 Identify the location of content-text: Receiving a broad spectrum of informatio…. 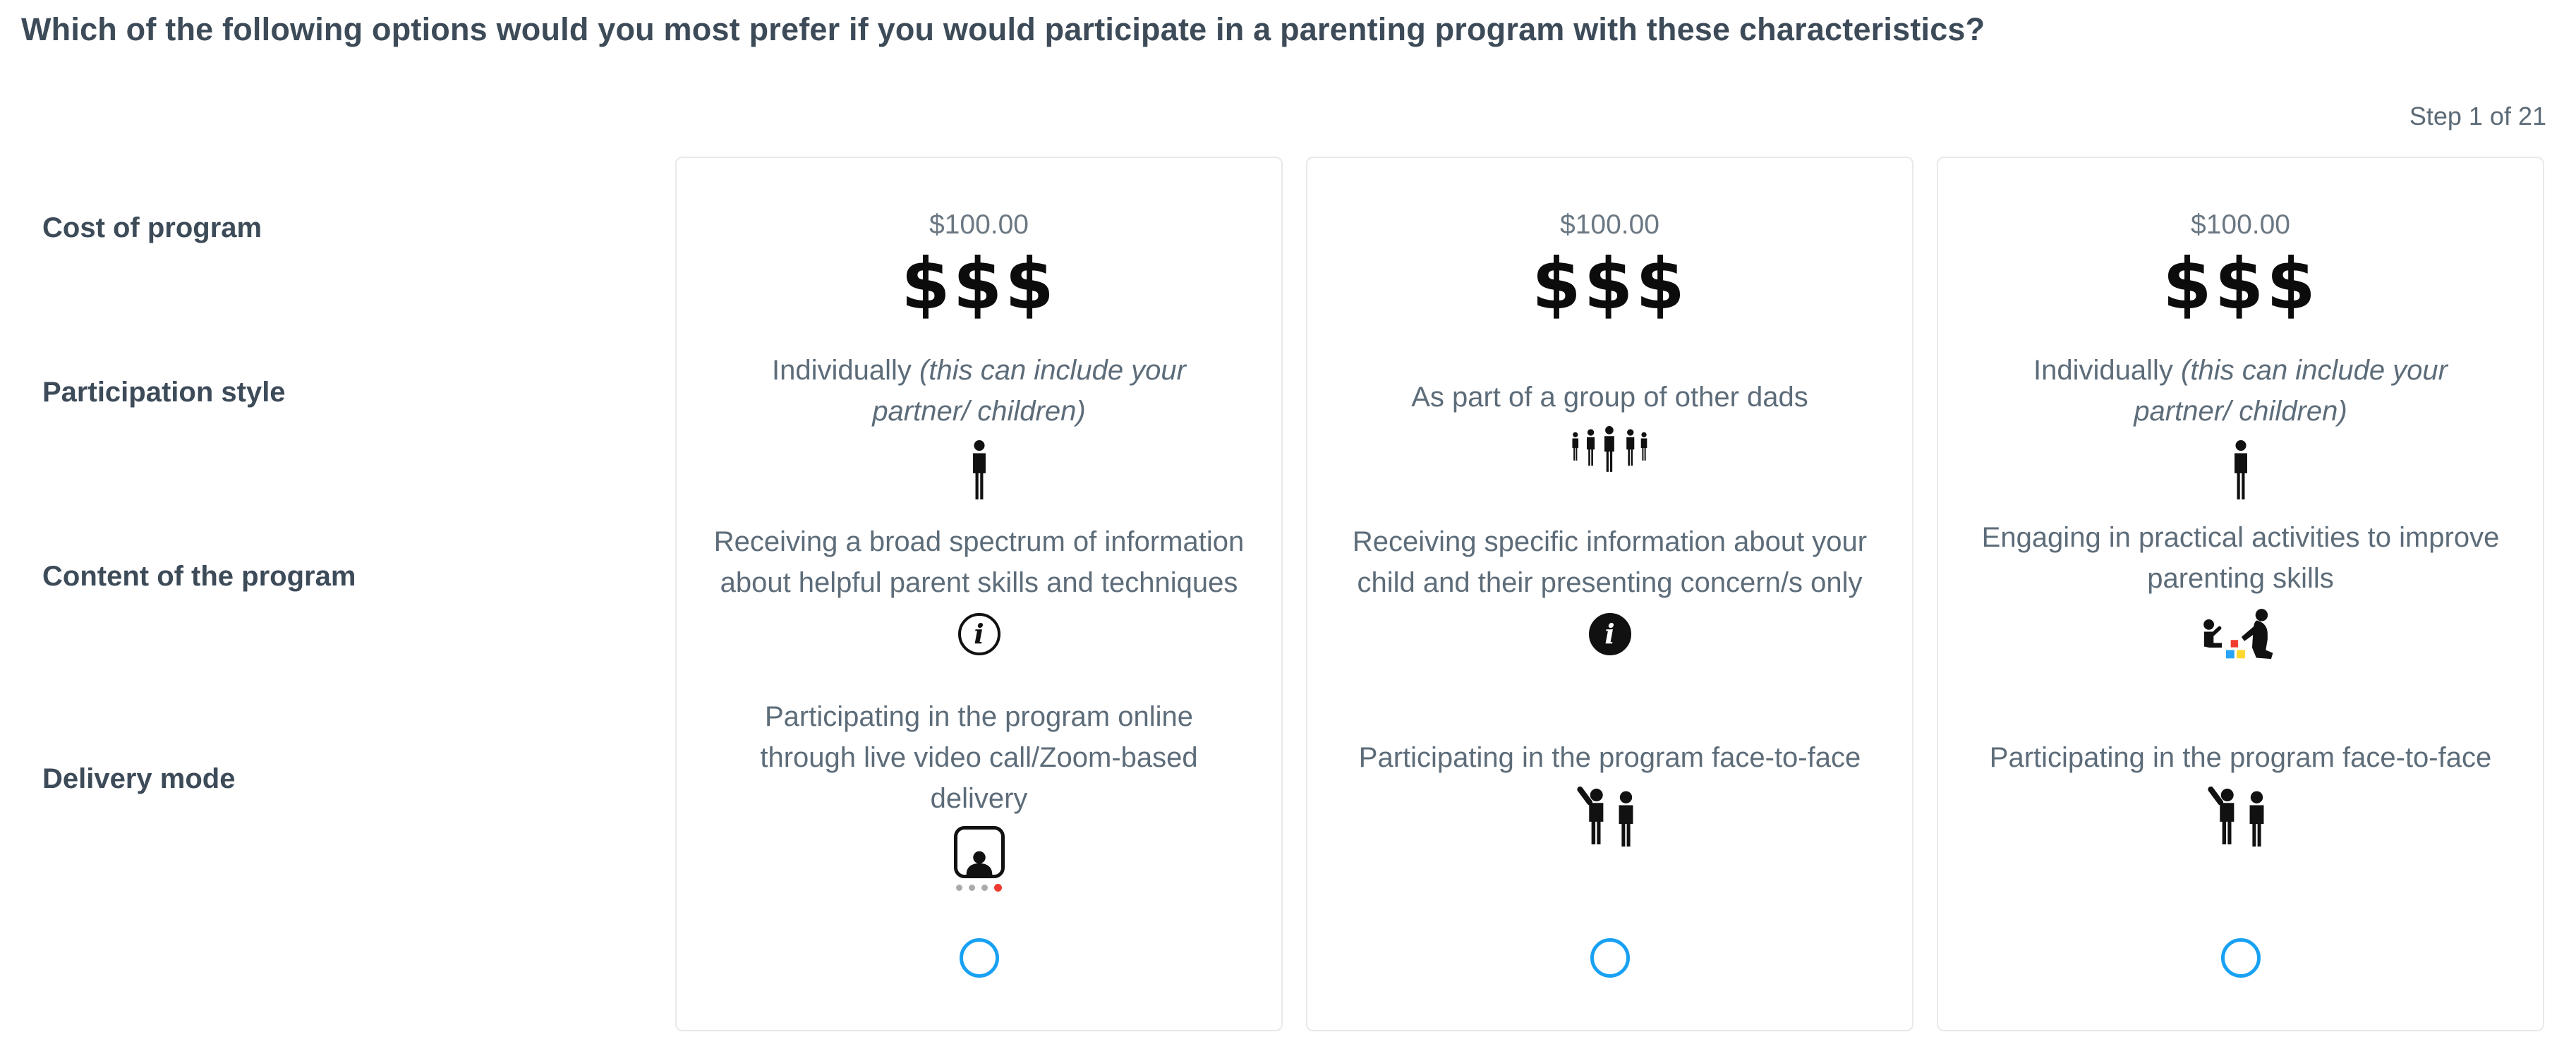
(979, 562).